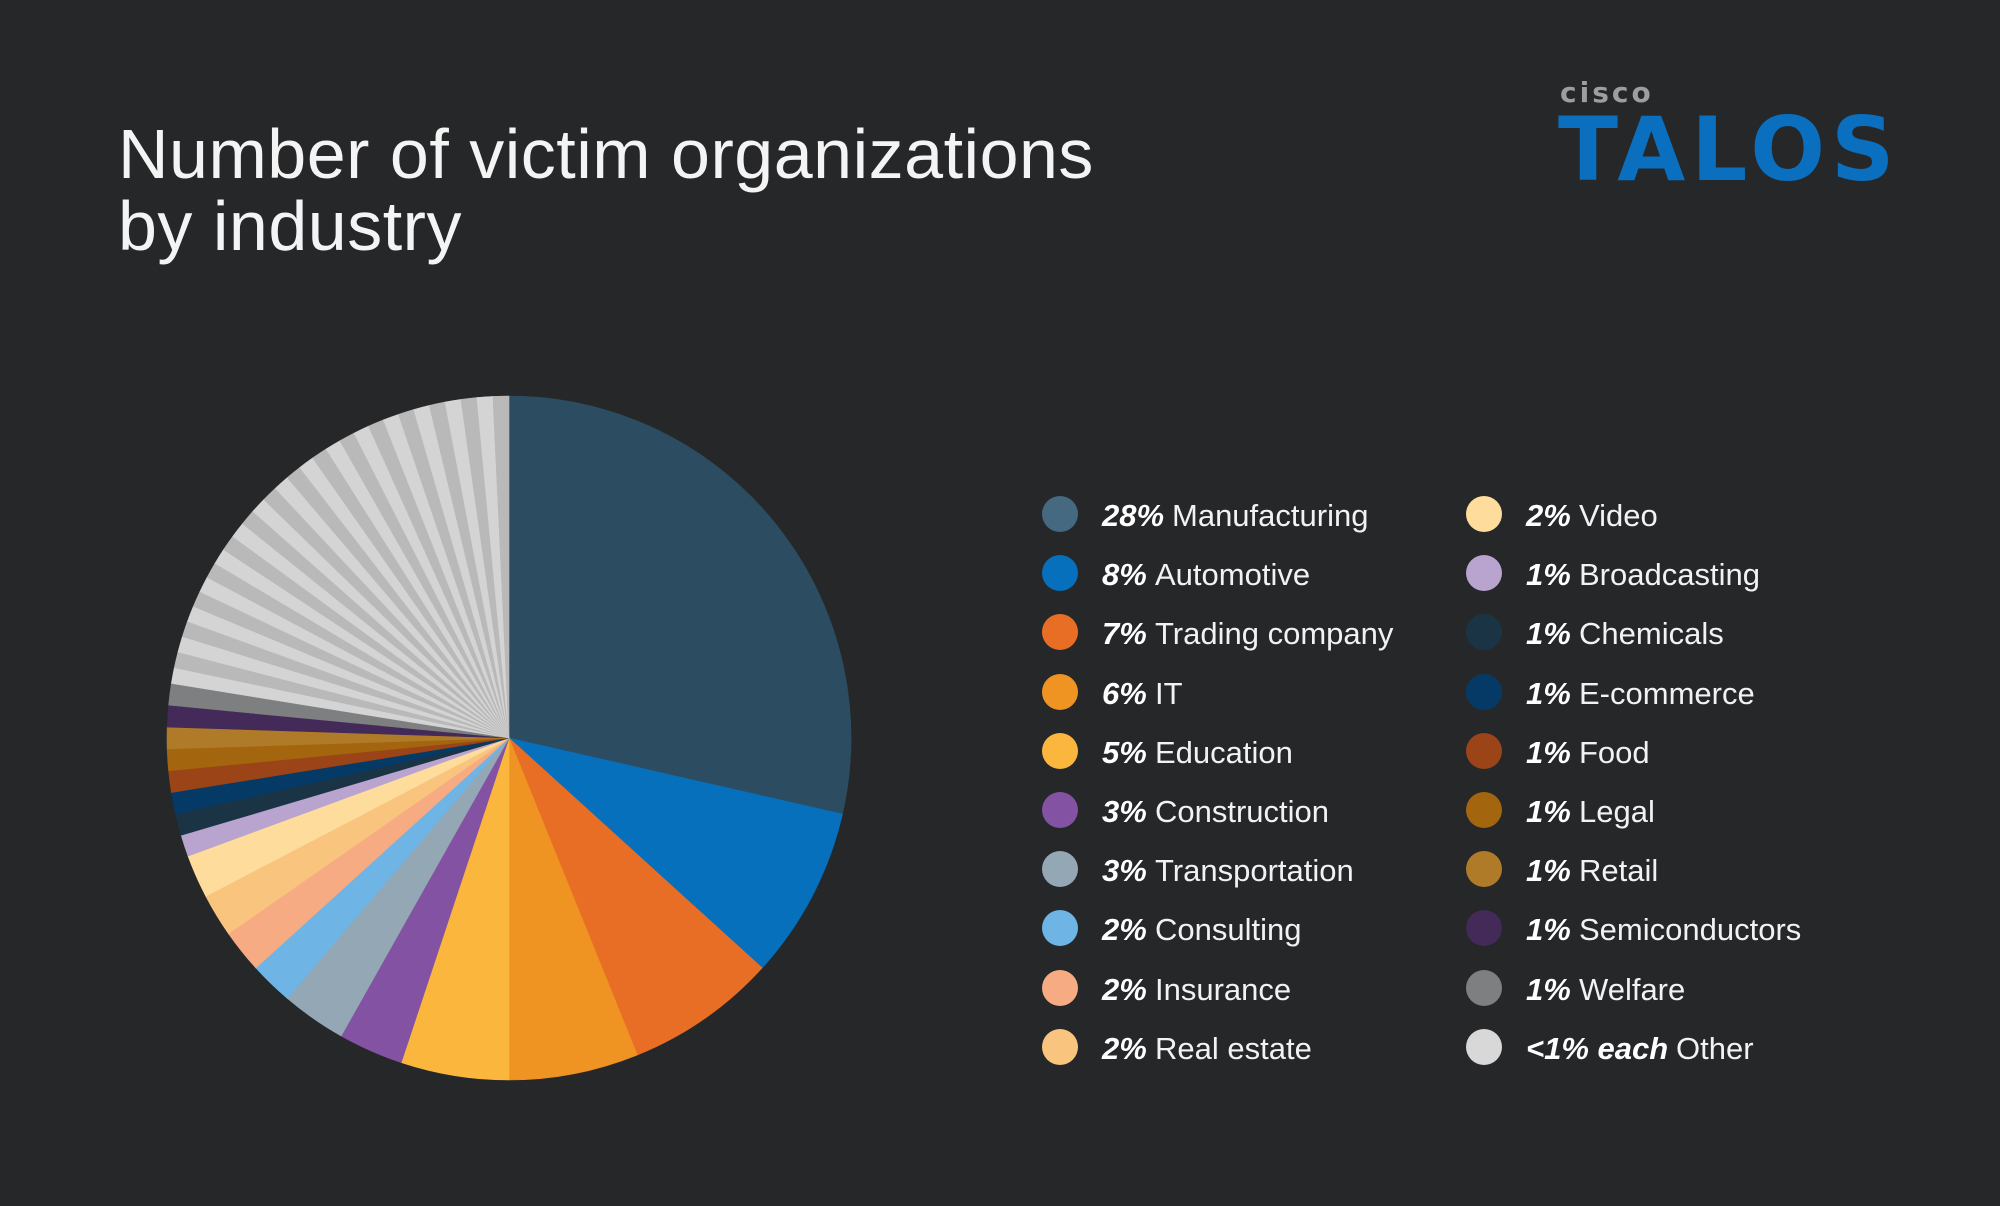  What do you see at coordinates (1715, 1048) in the screenshot?
I see `legend-label: Other` at bounding box center [1715, 1048].